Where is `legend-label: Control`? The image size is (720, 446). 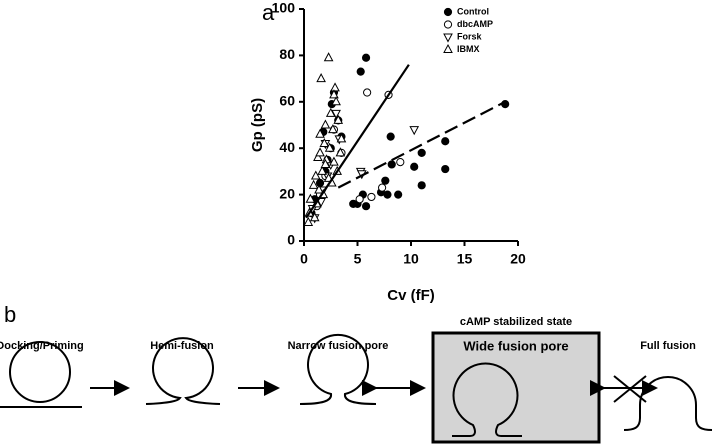
legend-label: Control is located at coordinates (473, 11).